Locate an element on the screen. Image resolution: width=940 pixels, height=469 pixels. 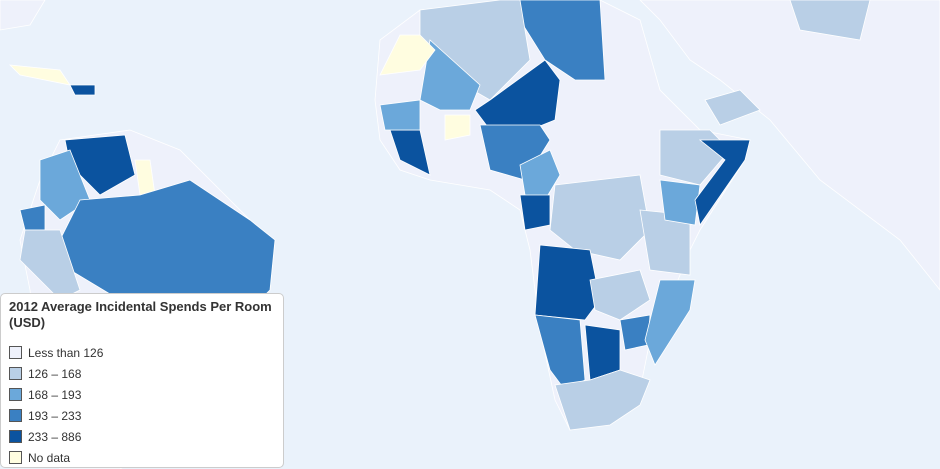
legend-item: 233 – 886 is located at coordinates (142, 436).